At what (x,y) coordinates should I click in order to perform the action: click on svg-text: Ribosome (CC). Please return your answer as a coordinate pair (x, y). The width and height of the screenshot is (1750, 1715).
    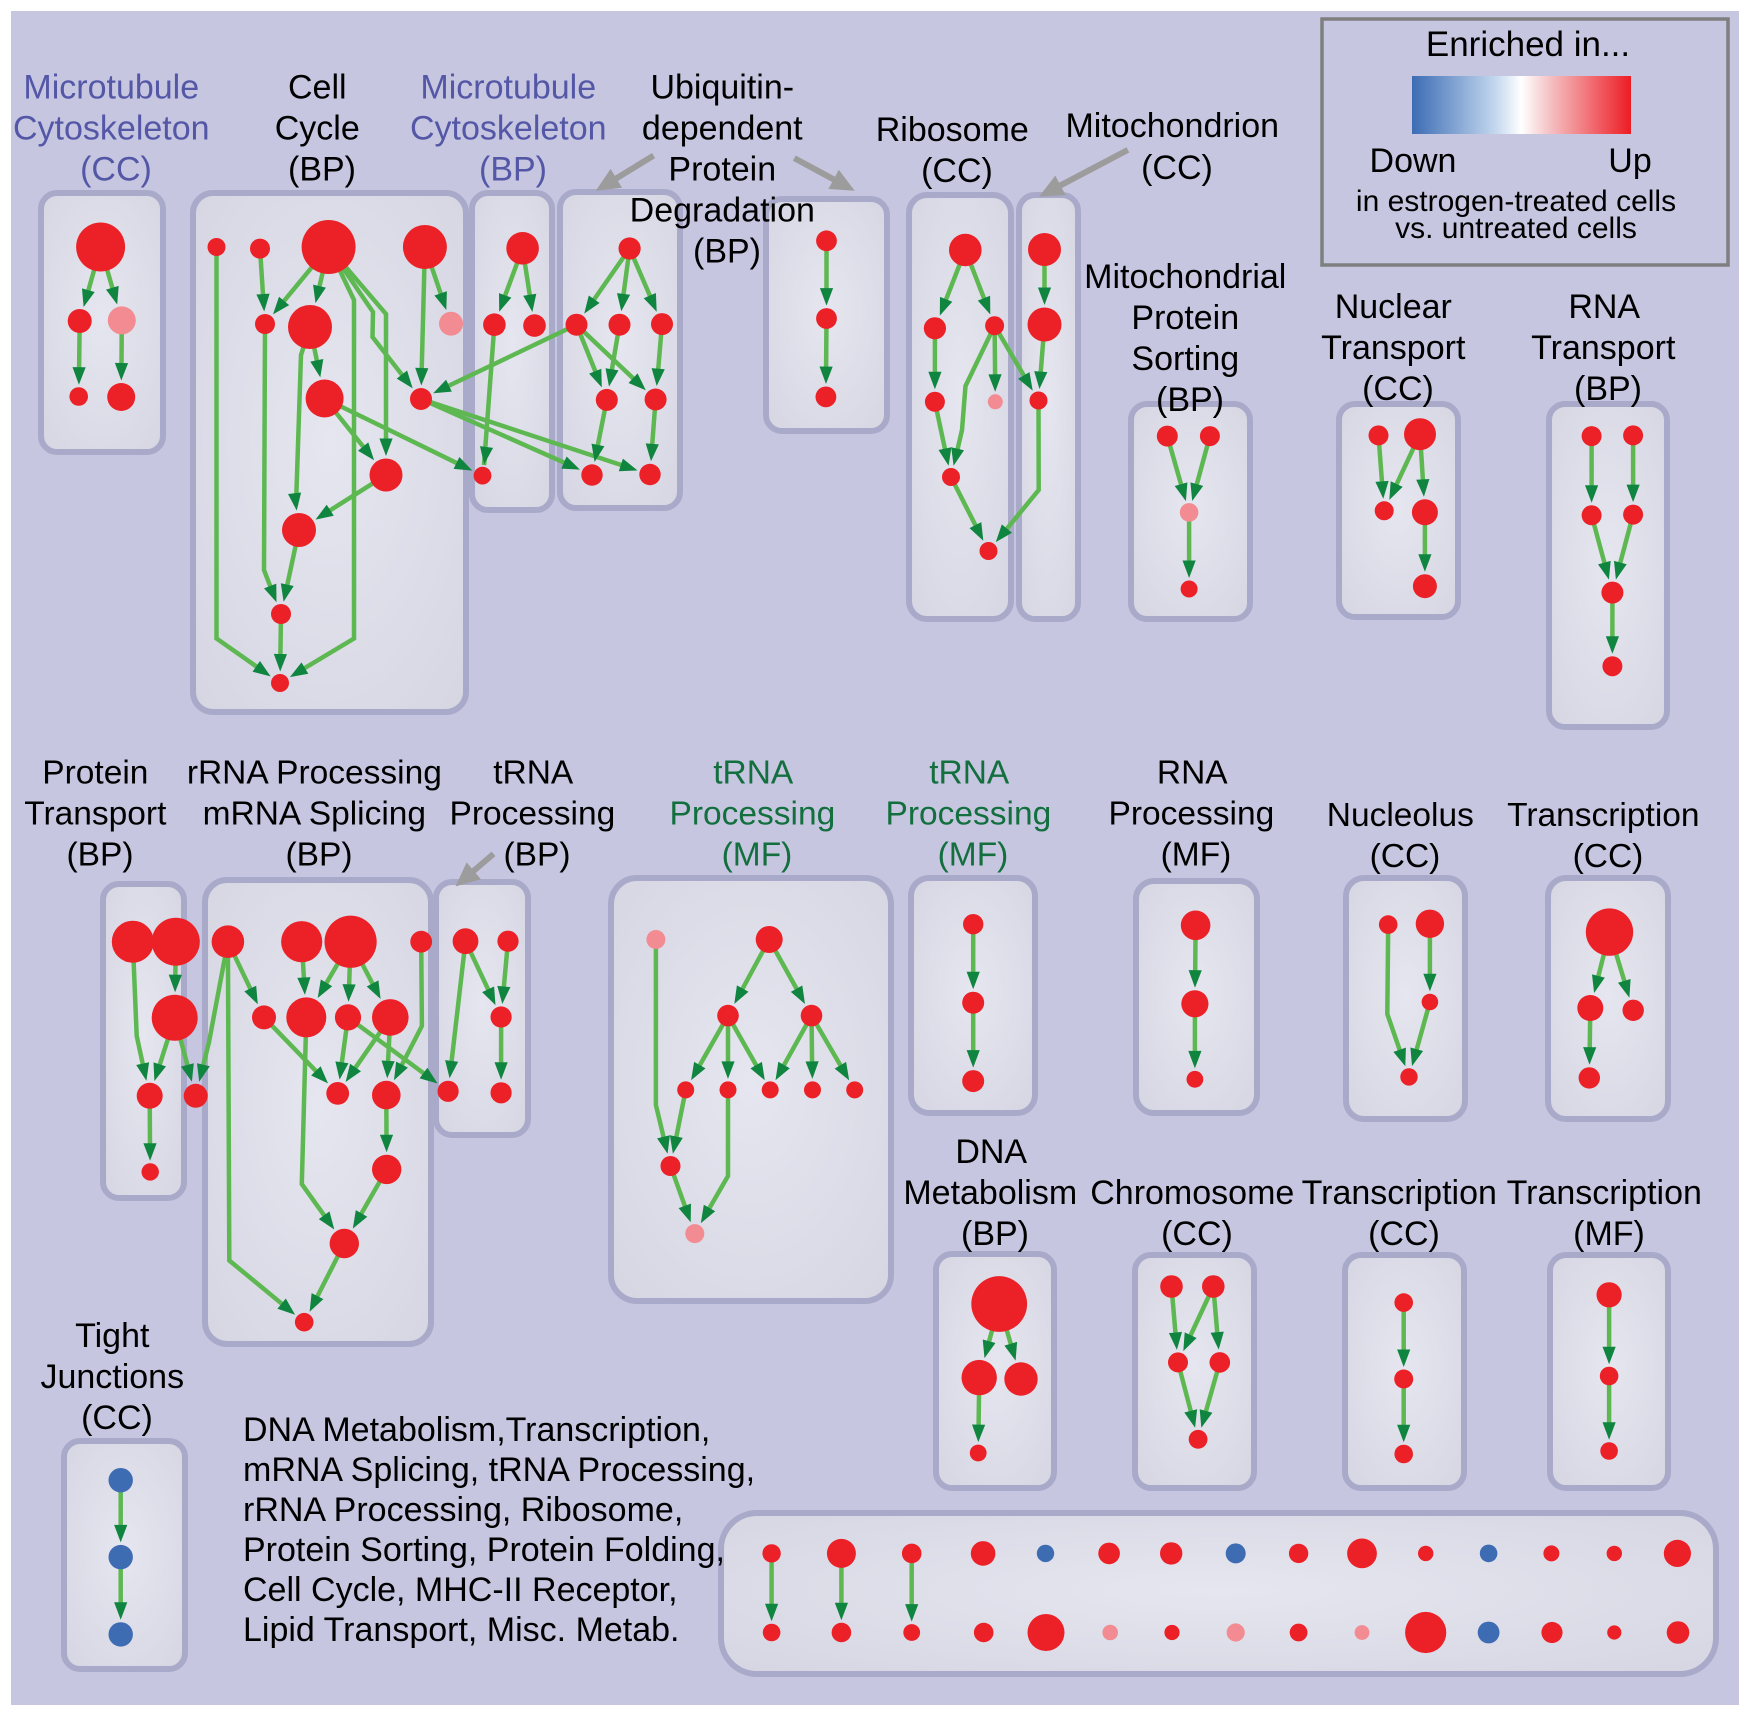
    Looking at the image, I should click on (957, 150).